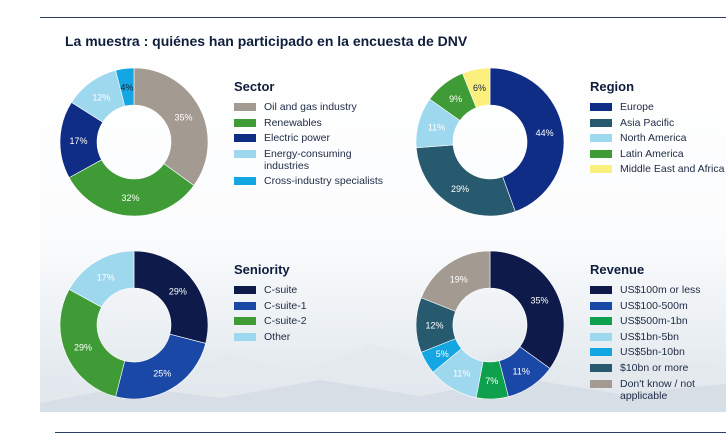 This screenshot has height=447, width=726. I want to click on slice-value-label: 32%, so click(131, 198).